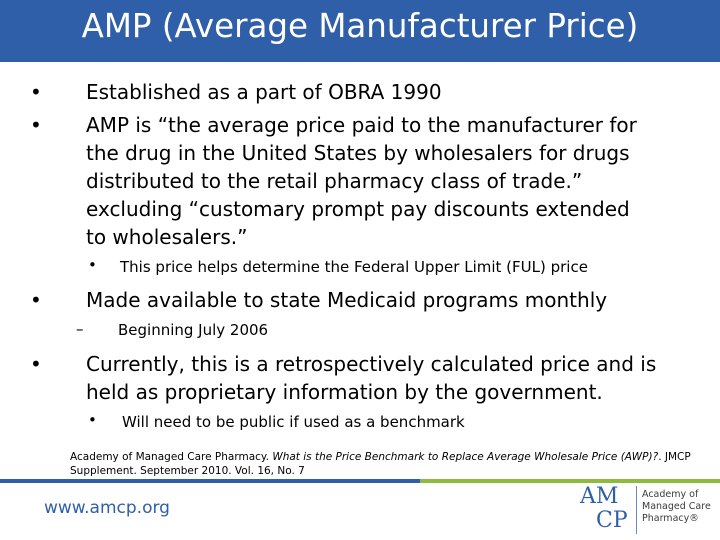 The height and width of the screenshot is (540, 720). I want to click on title-bar: AMP (Average Manufacturer Price), so click(360, 31).